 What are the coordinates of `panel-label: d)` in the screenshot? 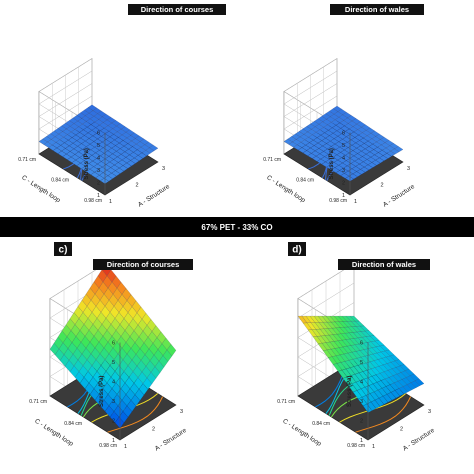 It's located at (296, 250).